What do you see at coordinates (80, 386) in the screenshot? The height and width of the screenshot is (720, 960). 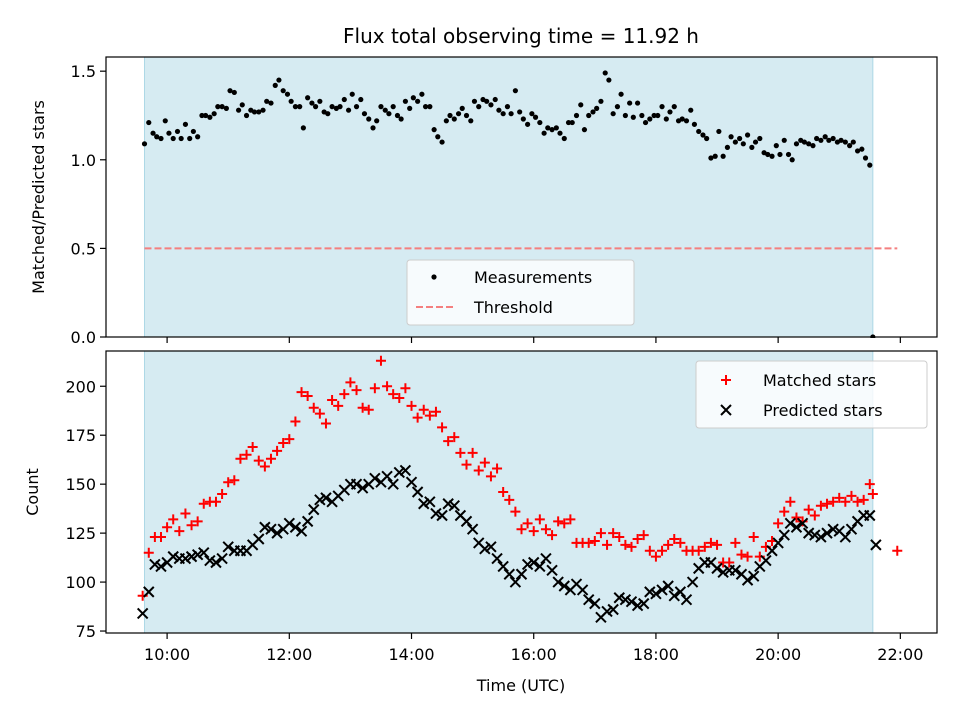 I see `y-tick-label: 200` at bounding box center [80, 386].